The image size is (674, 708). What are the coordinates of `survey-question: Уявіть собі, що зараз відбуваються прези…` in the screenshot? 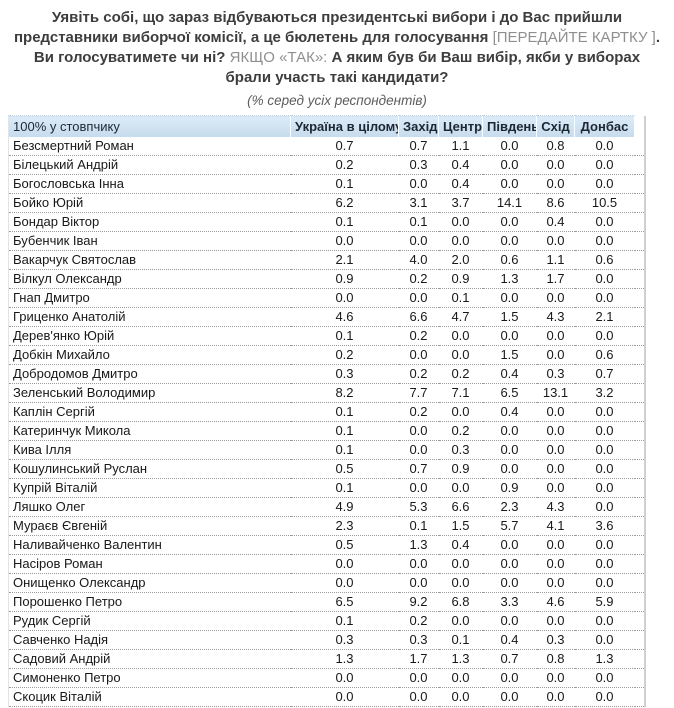 It's located at (337, 48).